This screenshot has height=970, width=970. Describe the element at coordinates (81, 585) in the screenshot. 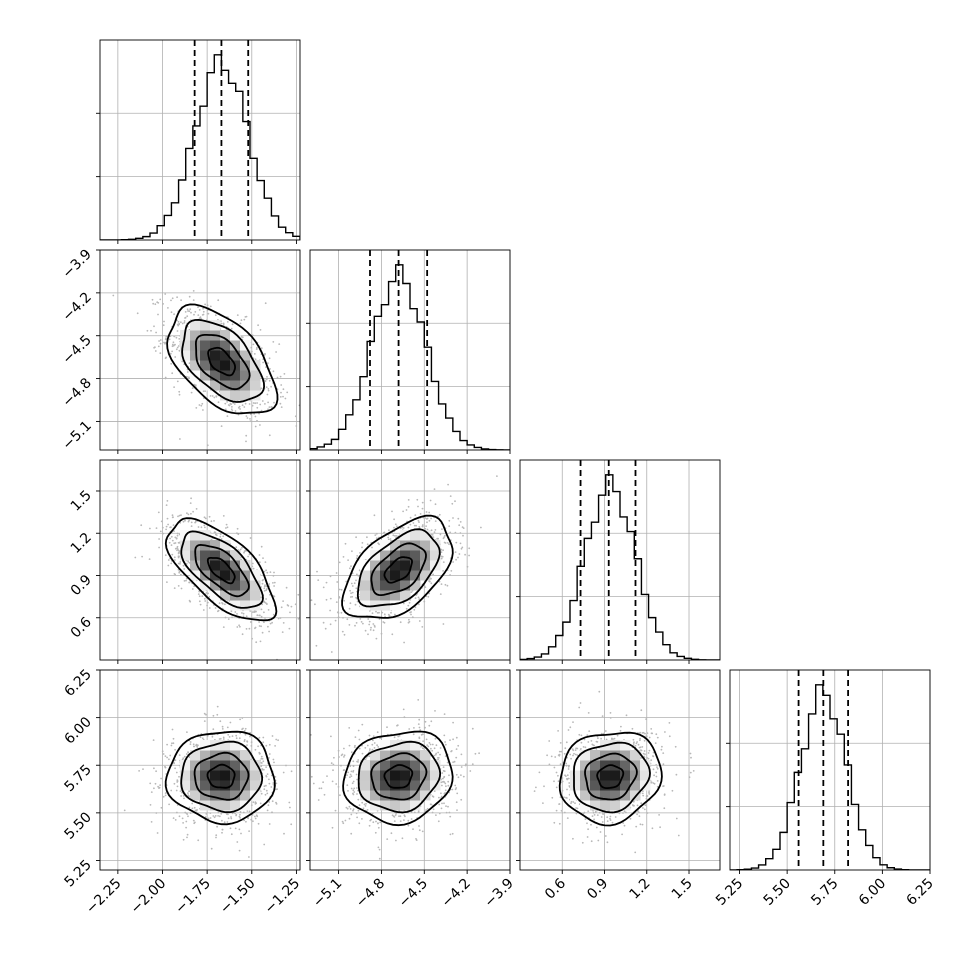

I see `y-tick-label: 0.9` at that location.